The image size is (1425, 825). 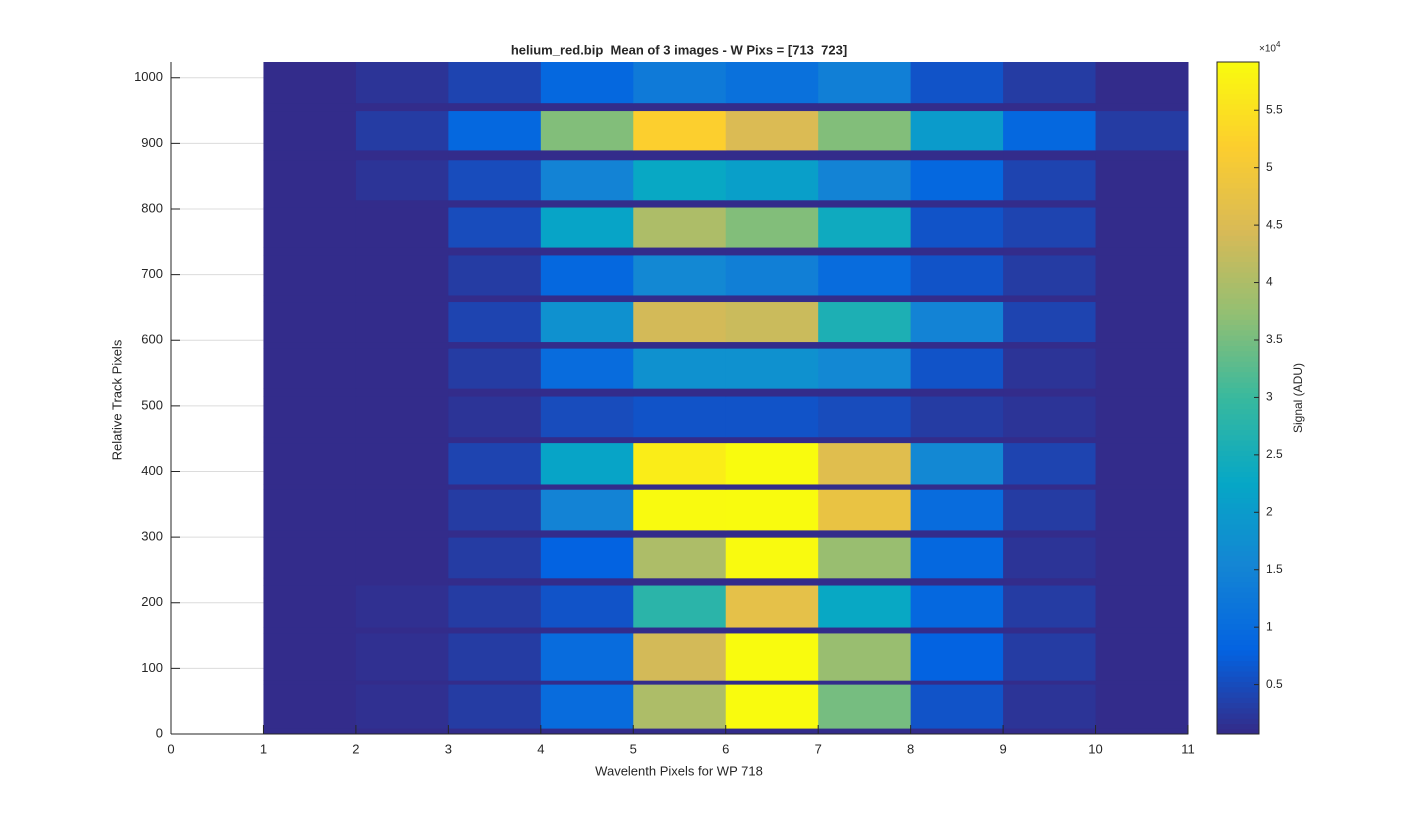 I want to click on colorbar-exponent: 4, so click(x=1278, y=44).